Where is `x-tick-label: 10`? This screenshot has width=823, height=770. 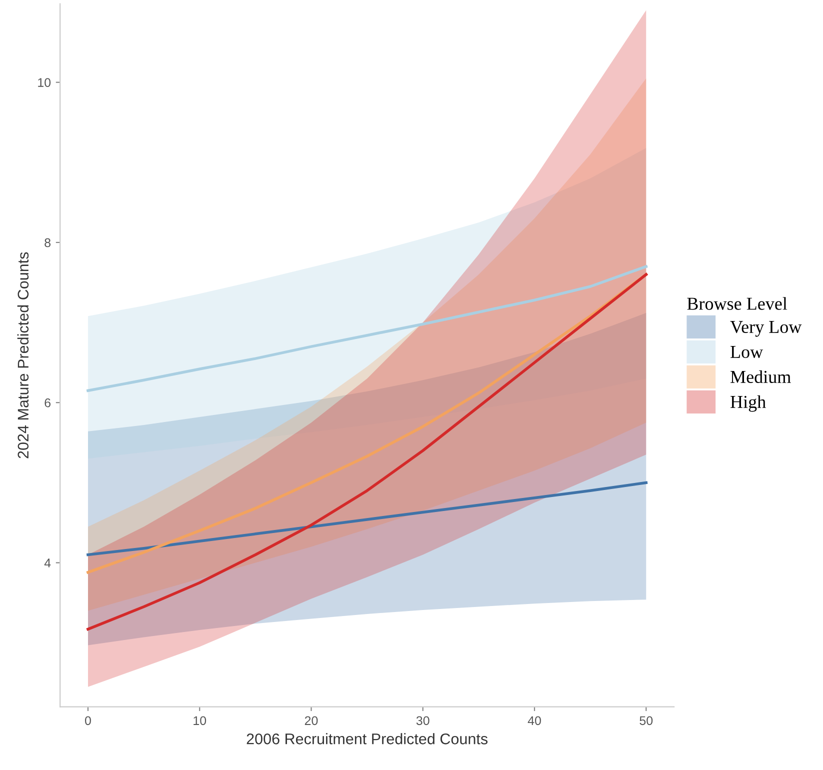
x-tick-label: 10 is located at coordinates (200, 721).